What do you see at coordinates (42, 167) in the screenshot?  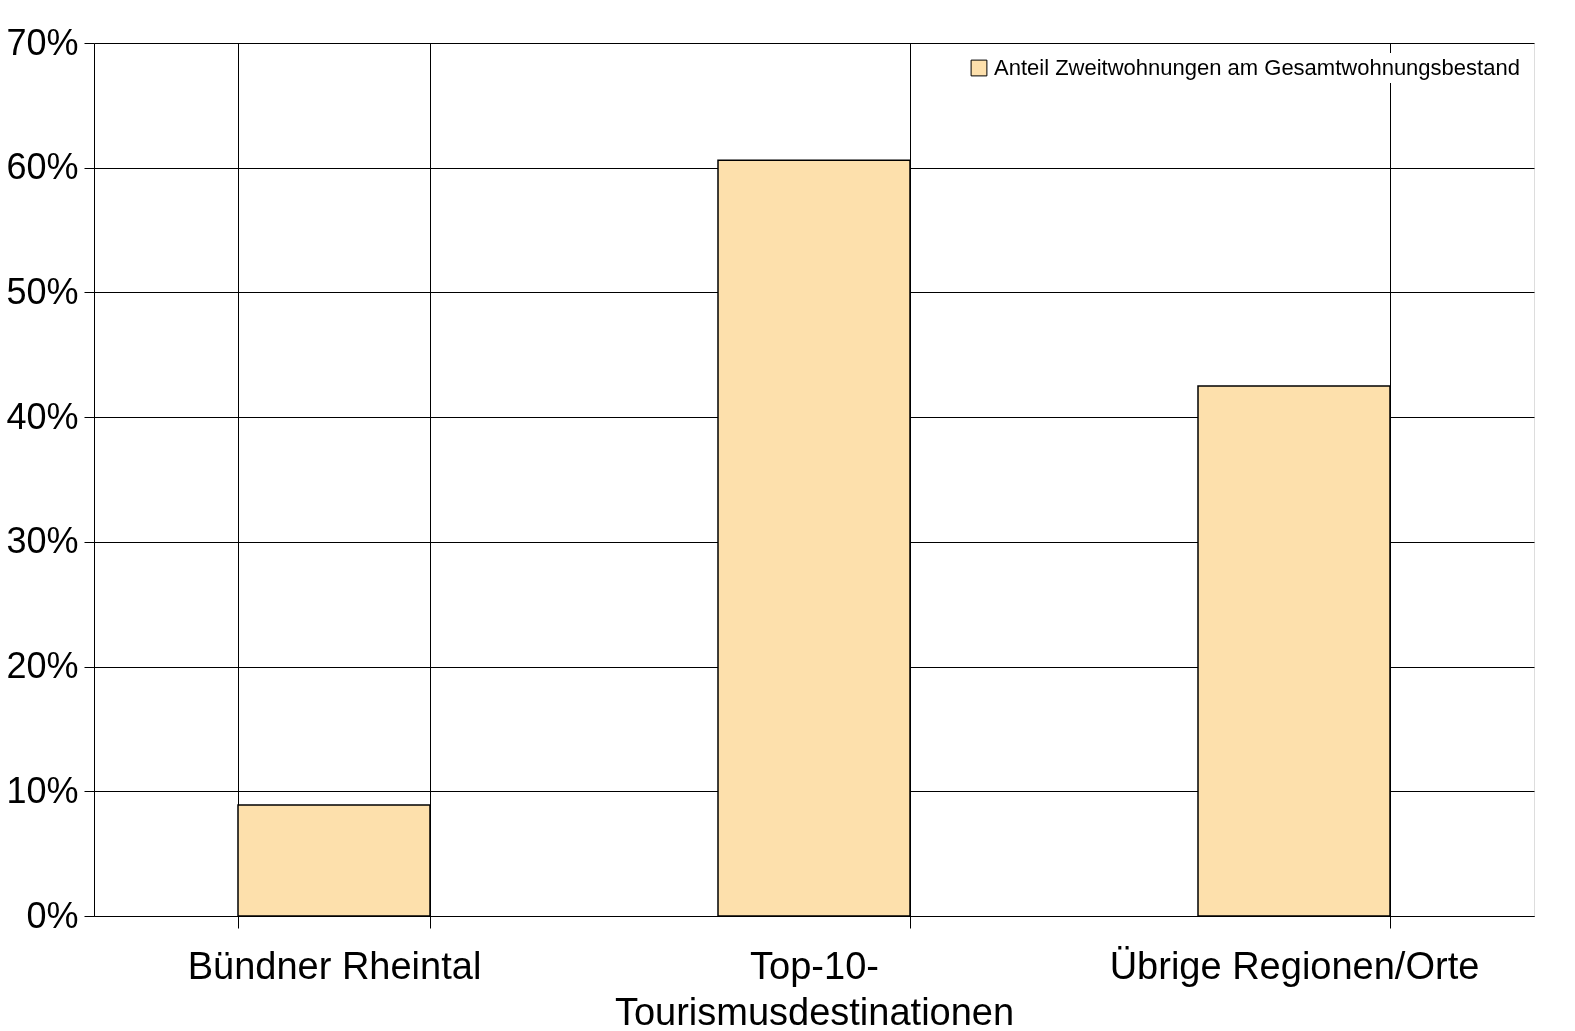 I see `y-tick-label: 60%` at bounding box center [42, 167].